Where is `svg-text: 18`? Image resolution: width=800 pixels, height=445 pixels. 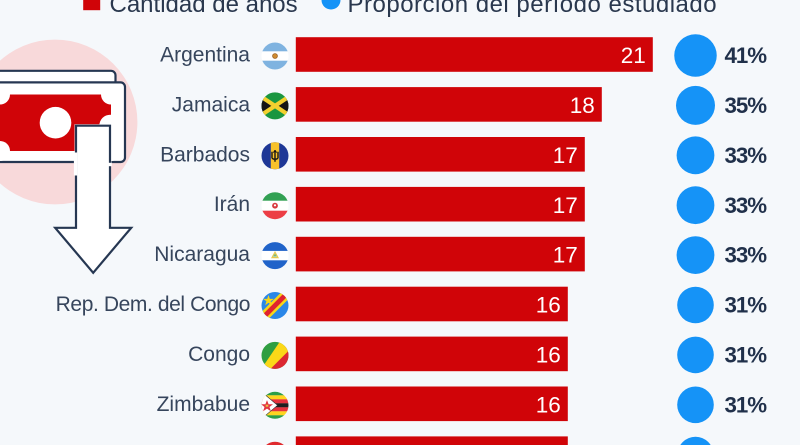
svg-text: 18 is located at coordinates (582, 105).